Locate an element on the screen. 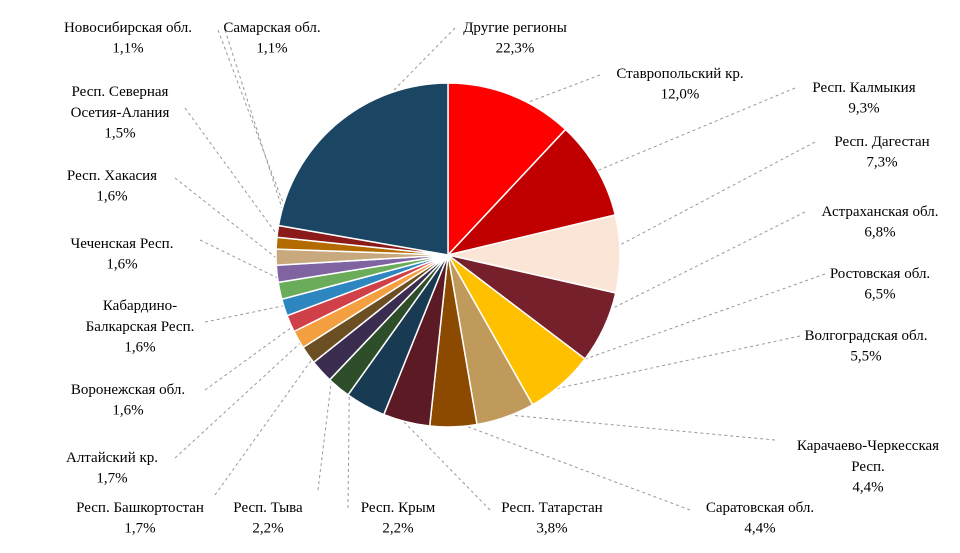  category-label: Астраханская обл. is located at coordinates (879, 212).